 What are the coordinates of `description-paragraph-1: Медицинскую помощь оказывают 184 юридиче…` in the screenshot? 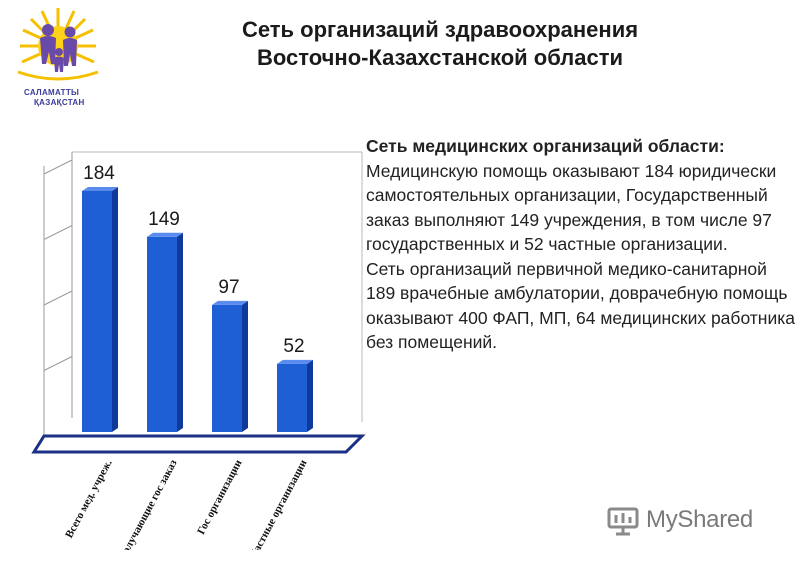 It's located at (571, 207).